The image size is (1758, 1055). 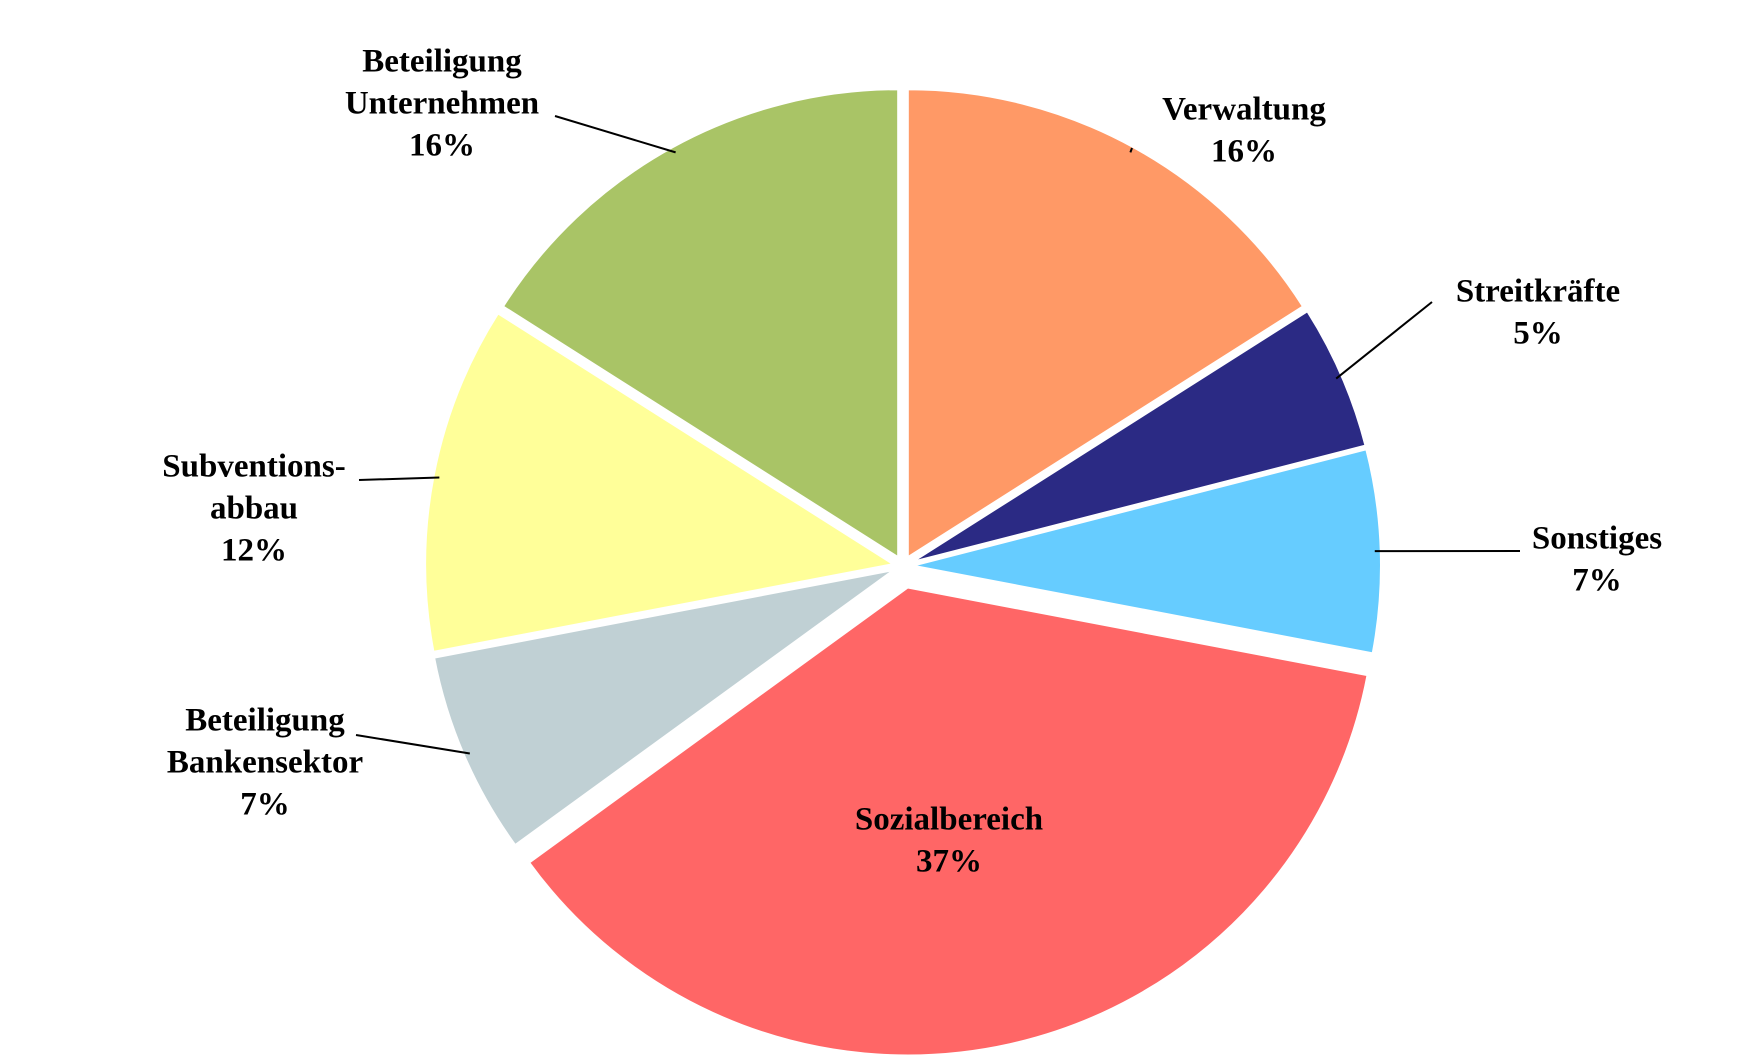 What do you see at coordinates (1538, 334) in the screenshot?
I see `slice-value-label: 5%` at bounding box center [1538, 334].